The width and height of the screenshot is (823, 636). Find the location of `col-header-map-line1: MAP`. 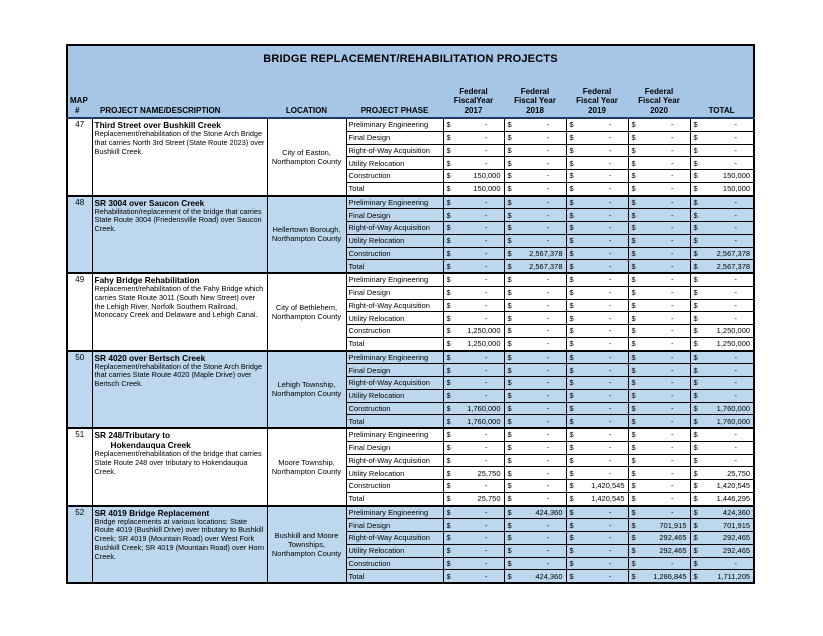

col-header-map-line1: MAP is located at coordinates (79, 100).